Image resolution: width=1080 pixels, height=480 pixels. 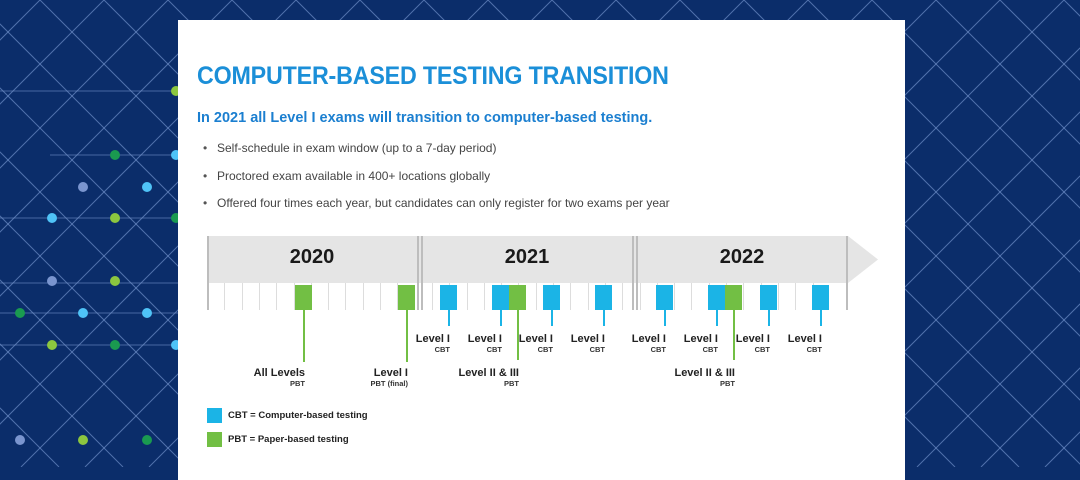 I want to click on page-title: COMPUTER-BASED TESTING TRANSITION, so click(x=433, y=76).